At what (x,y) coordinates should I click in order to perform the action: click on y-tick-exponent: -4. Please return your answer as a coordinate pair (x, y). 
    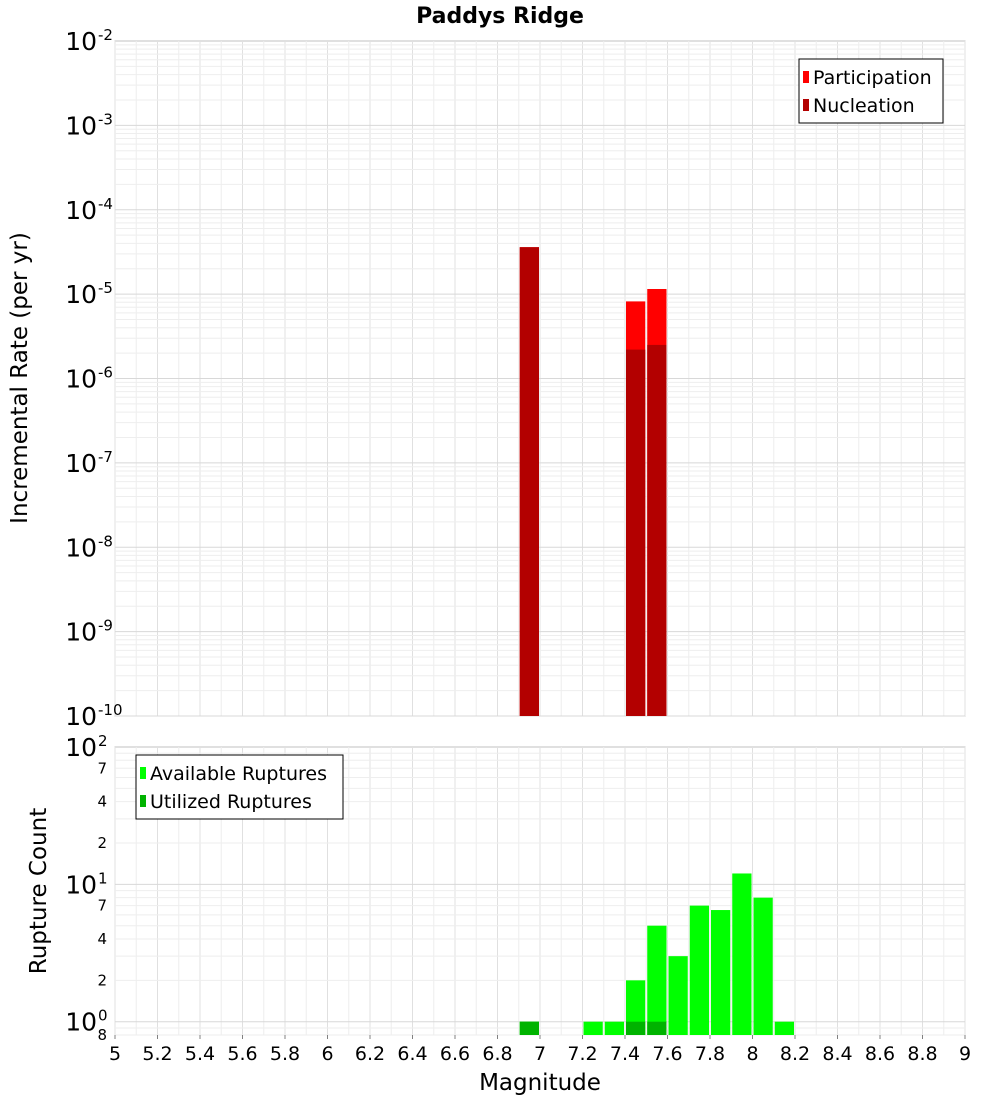
    Looking at the image, I should click on (105, 204).